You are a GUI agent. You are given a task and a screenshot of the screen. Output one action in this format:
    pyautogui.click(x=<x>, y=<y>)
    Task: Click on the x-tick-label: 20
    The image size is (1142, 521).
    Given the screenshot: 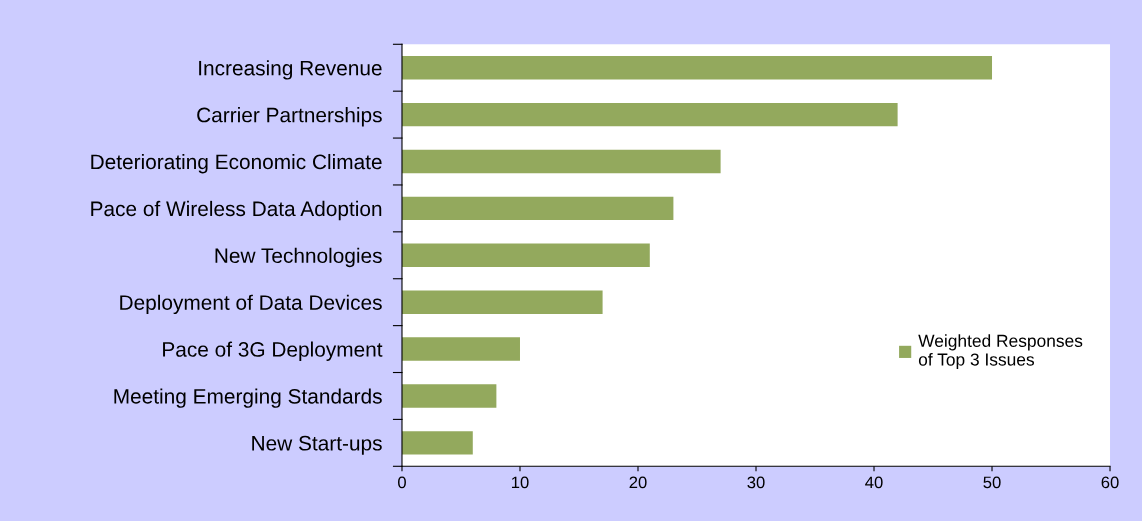 What is the action you would take?
    pyautogui.click(x=638, y=482)
    